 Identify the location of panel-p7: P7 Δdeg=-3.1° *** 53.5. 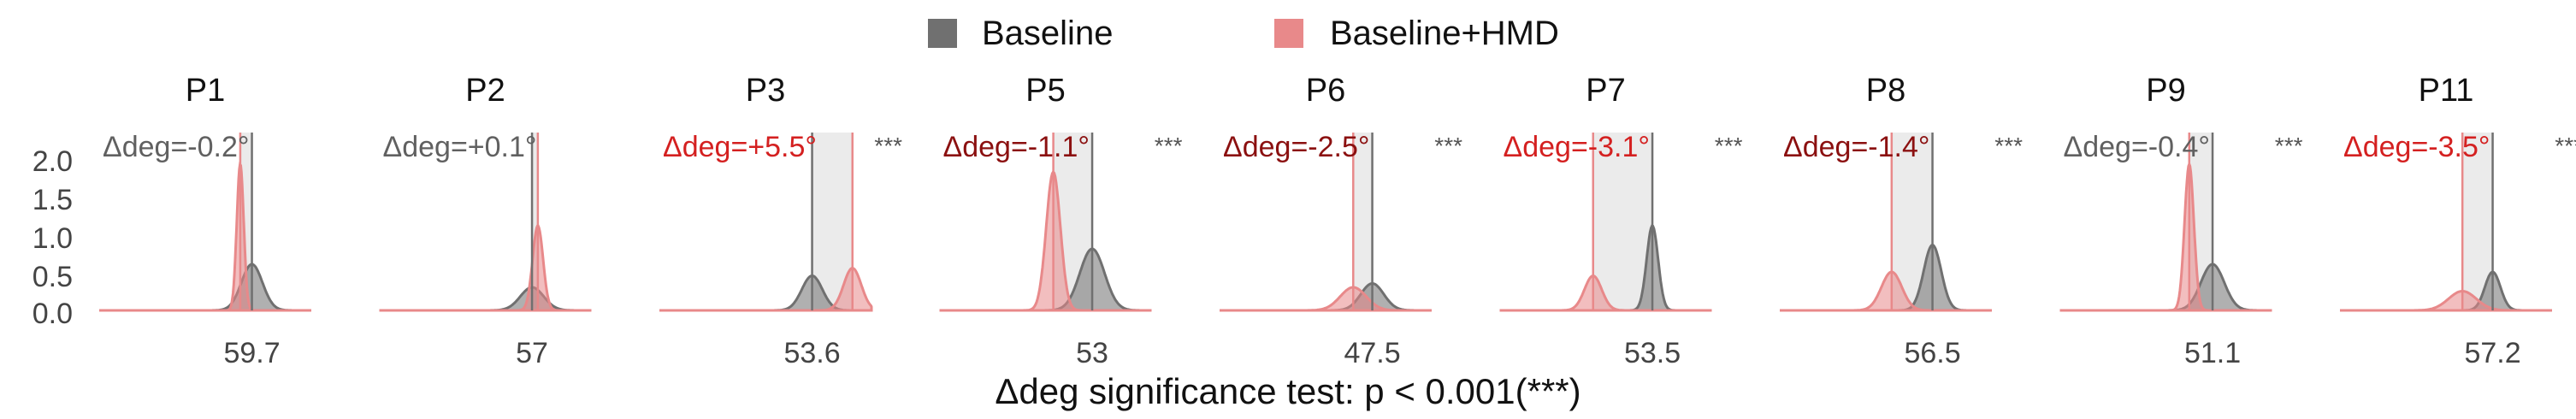
(1621, 221).